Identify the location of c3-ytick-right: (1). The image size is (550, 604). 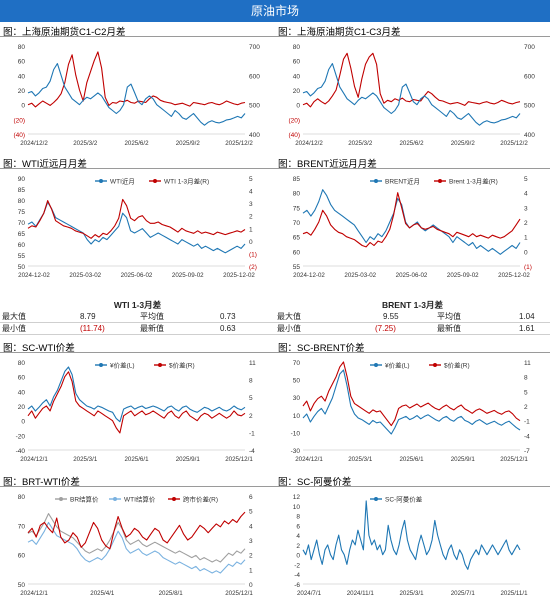
(253, 254).